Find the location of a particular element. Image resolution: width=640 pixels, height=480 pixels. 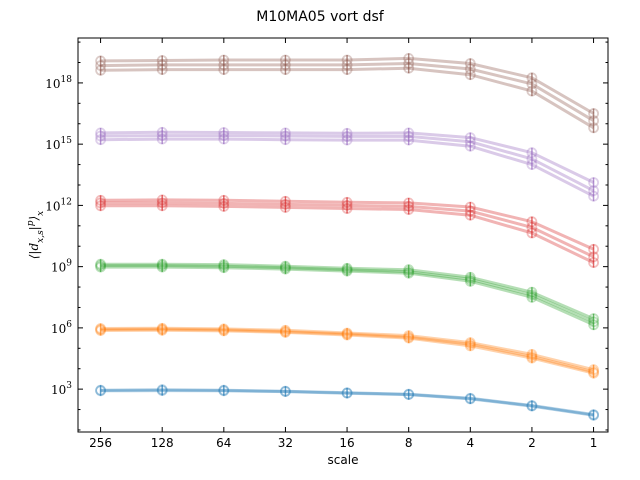

series-p4 is located at coordinates (347, 231).